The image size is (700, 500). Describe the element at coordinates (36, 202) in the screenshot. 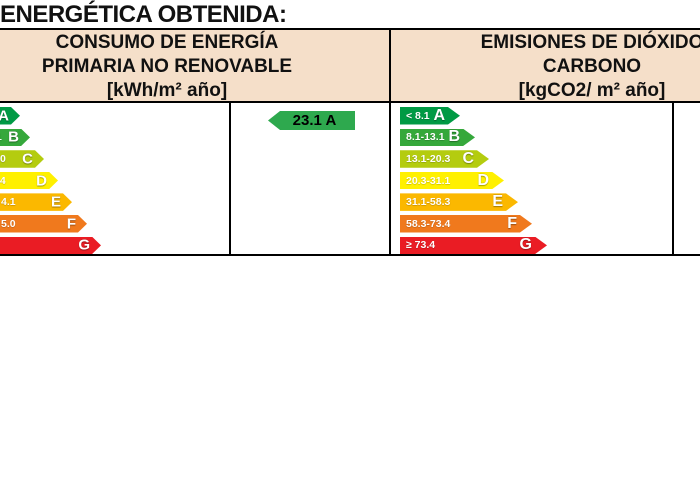

I see `consumo-scale-arrow-e: 4.1 E` at that location.